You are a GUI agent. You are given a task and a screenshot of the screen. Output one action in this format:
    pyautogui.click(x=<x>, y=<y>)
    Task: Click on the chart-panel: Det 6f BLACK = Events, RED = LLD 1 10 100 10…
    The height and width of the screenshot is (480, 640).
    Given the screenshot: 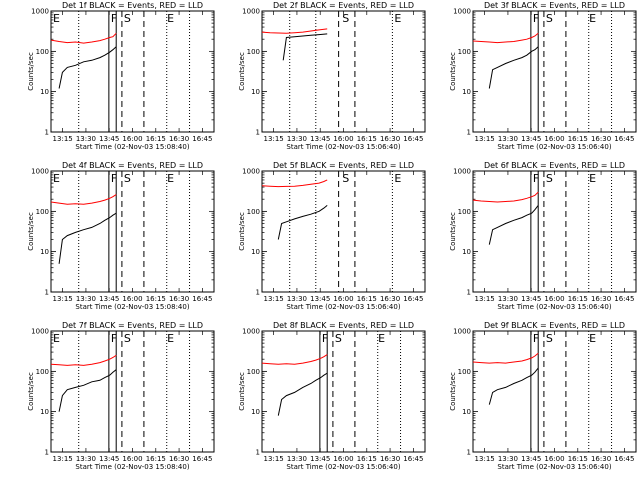 What is the action you would take?
    pyautogui.click(x=543, y=236)
    